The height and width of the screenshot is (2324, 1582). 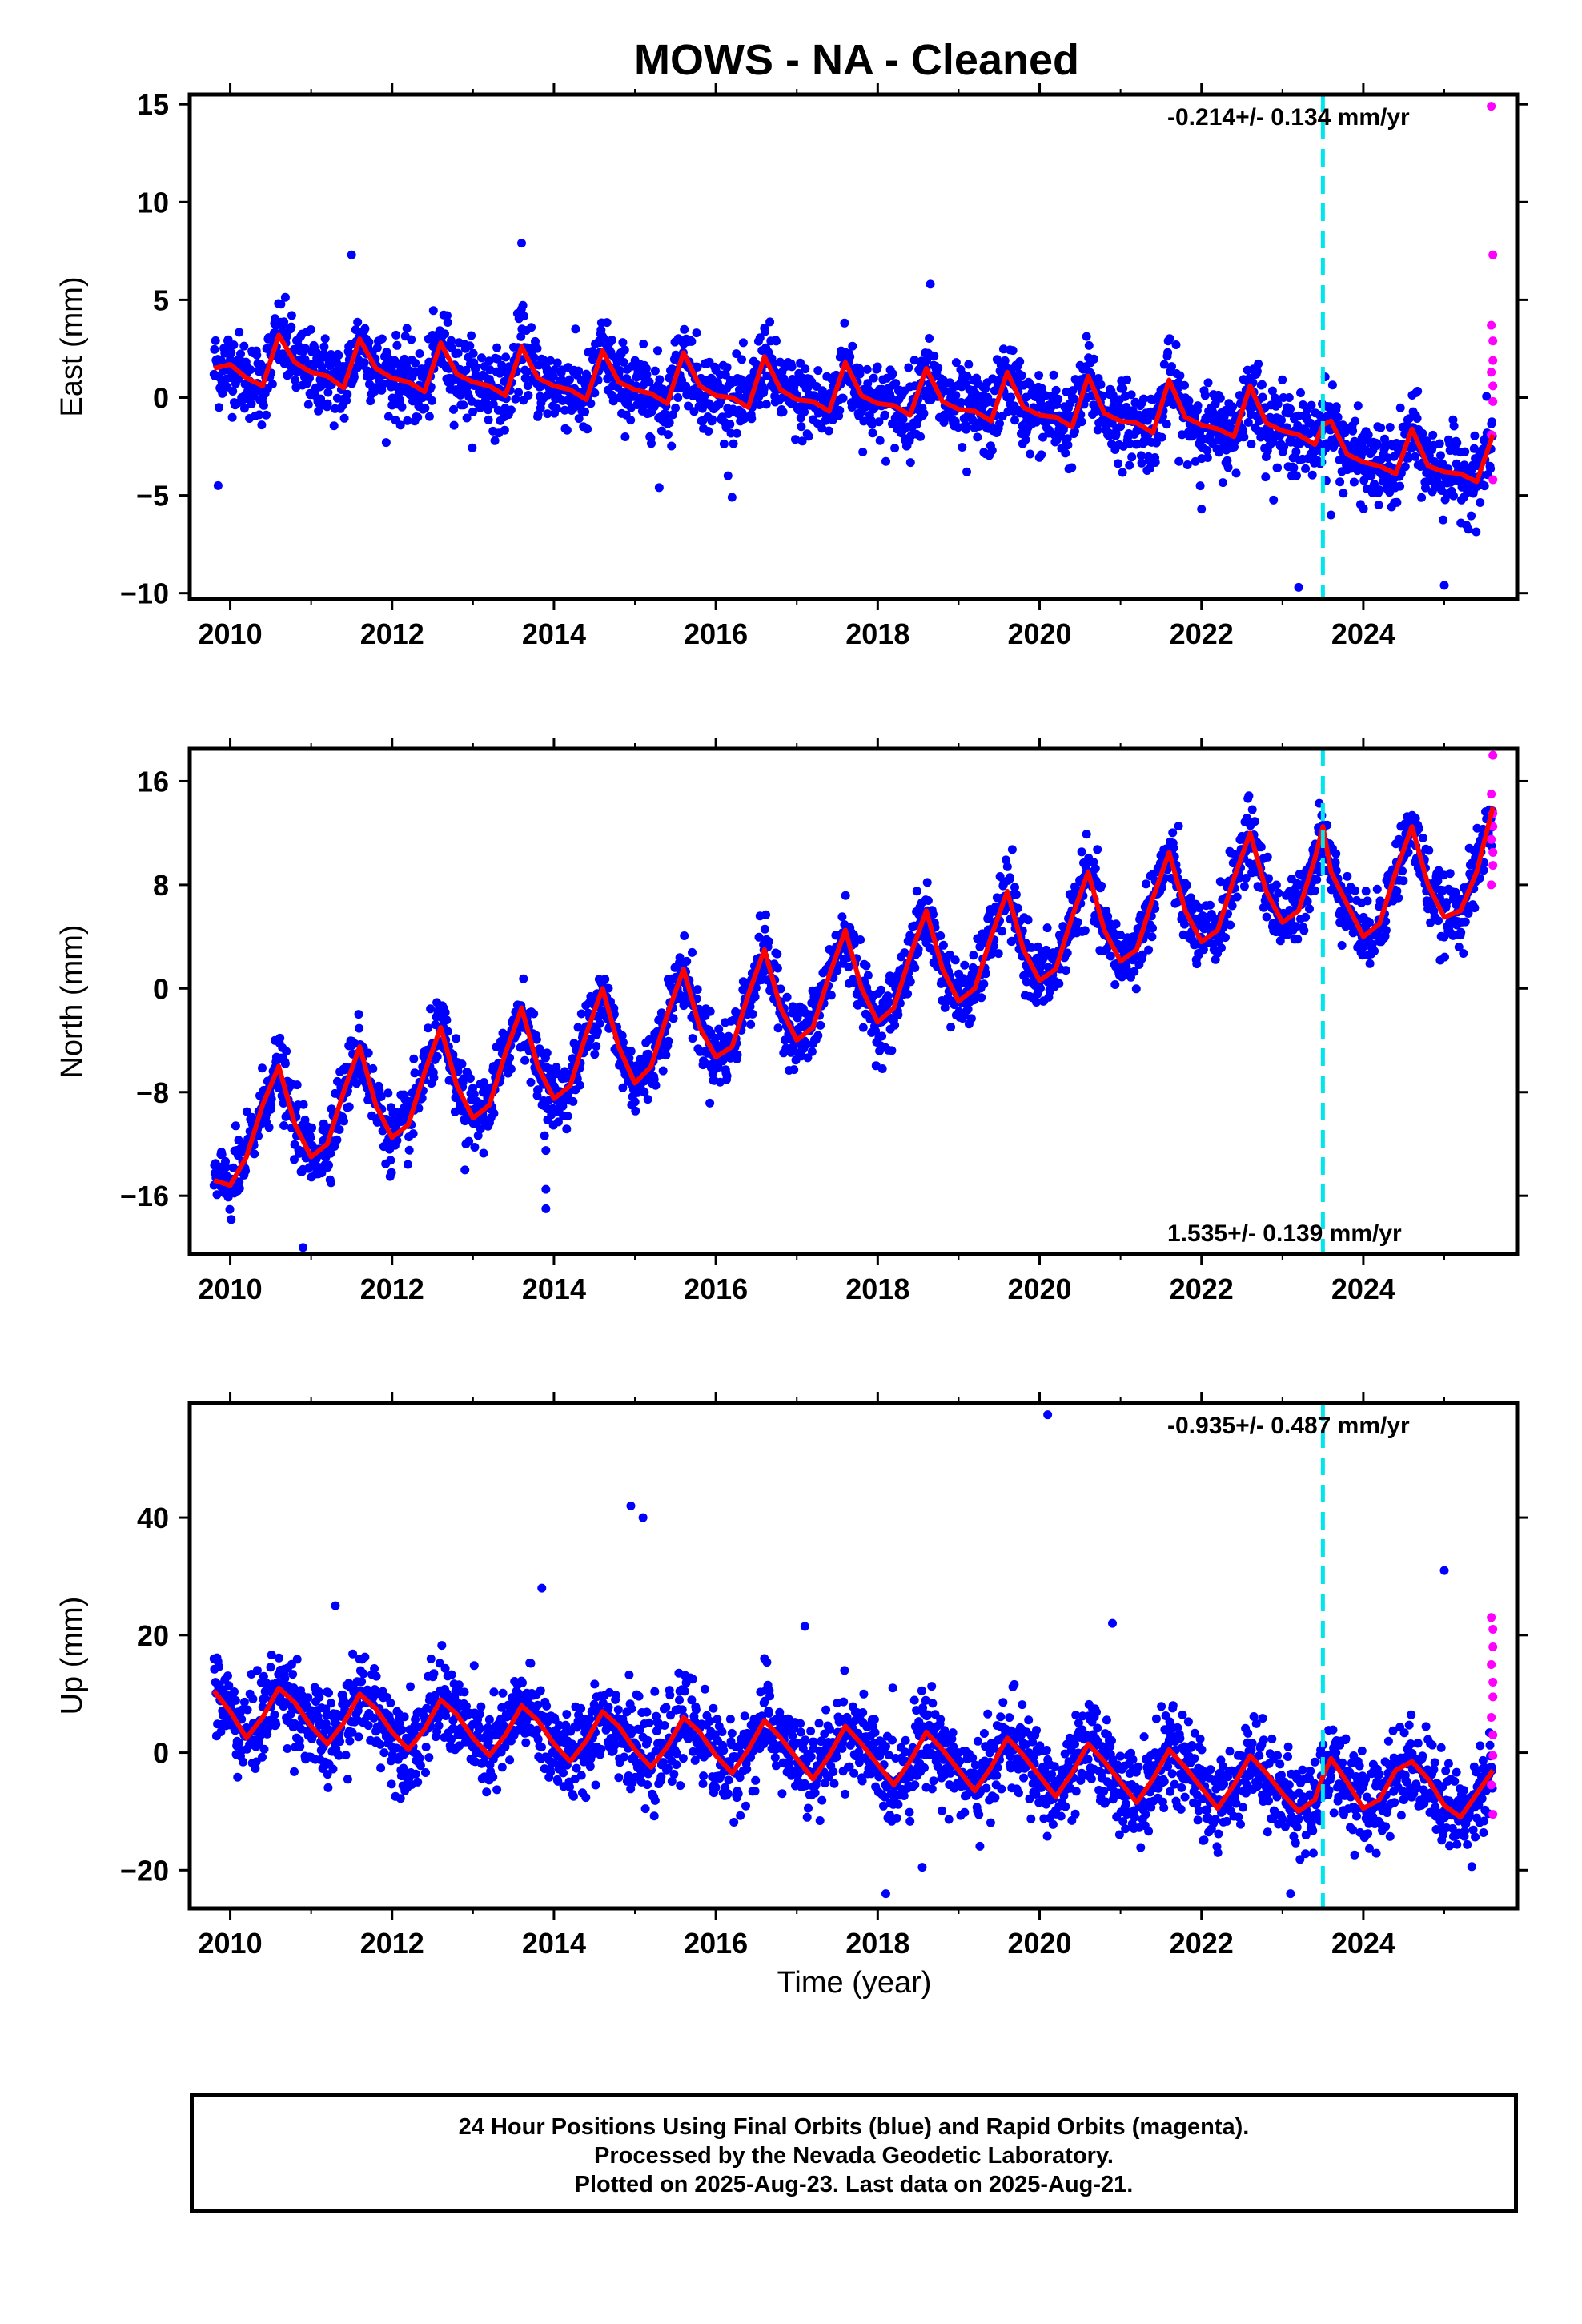 What do you see at coordinates (1039, 633) in the screenshot?
I see `x-tick-label: 2020` at bounding box center [1039, 633].